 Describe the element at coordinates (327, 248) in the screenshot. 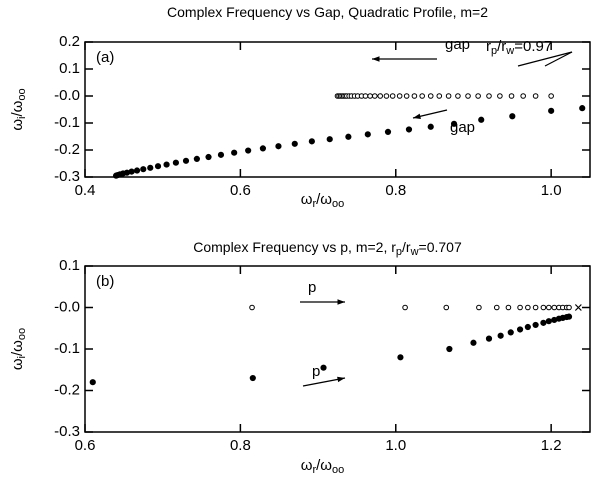

I see `chart-title: Complex Frequency vs p, m=2, rp/rw=0.707` at that location.